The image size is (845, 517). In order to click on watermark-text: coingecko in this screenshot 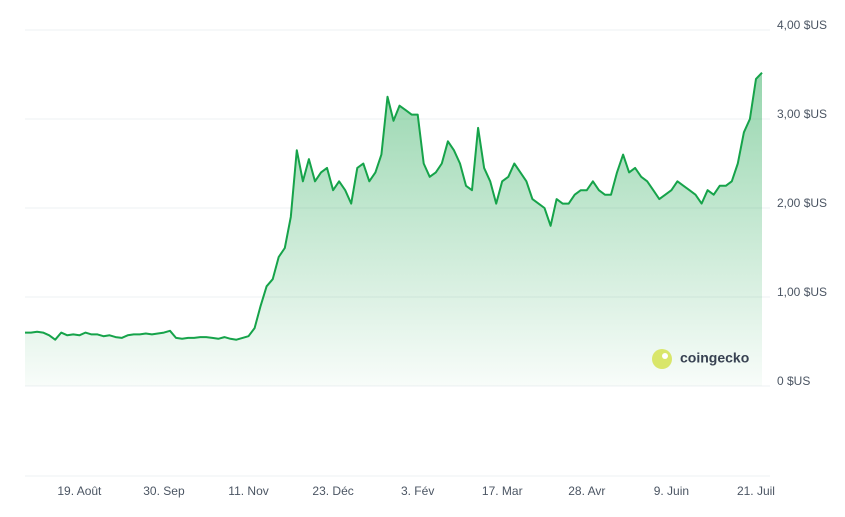, I will do `click(714, 358)`.